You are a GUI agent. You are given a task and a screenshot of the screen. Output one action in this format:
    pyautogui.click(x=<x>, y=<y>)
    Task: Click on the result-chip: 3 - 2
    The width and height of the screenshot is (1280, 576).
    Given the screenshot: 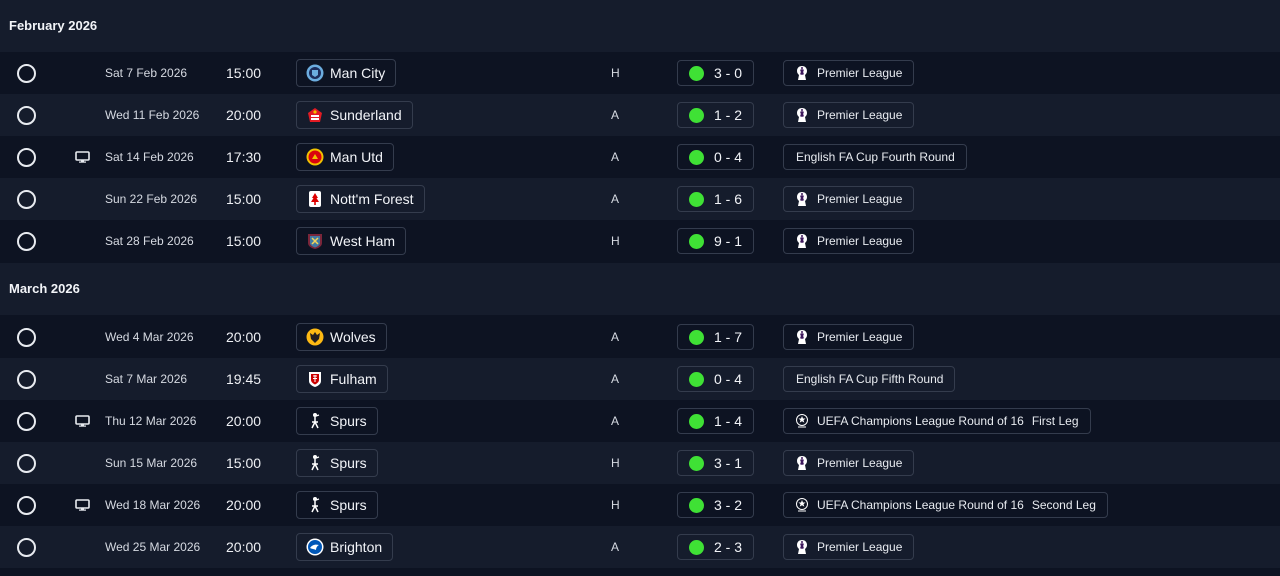 What is the action you would take?
    pyautogui.click(x=716, y=505)
    